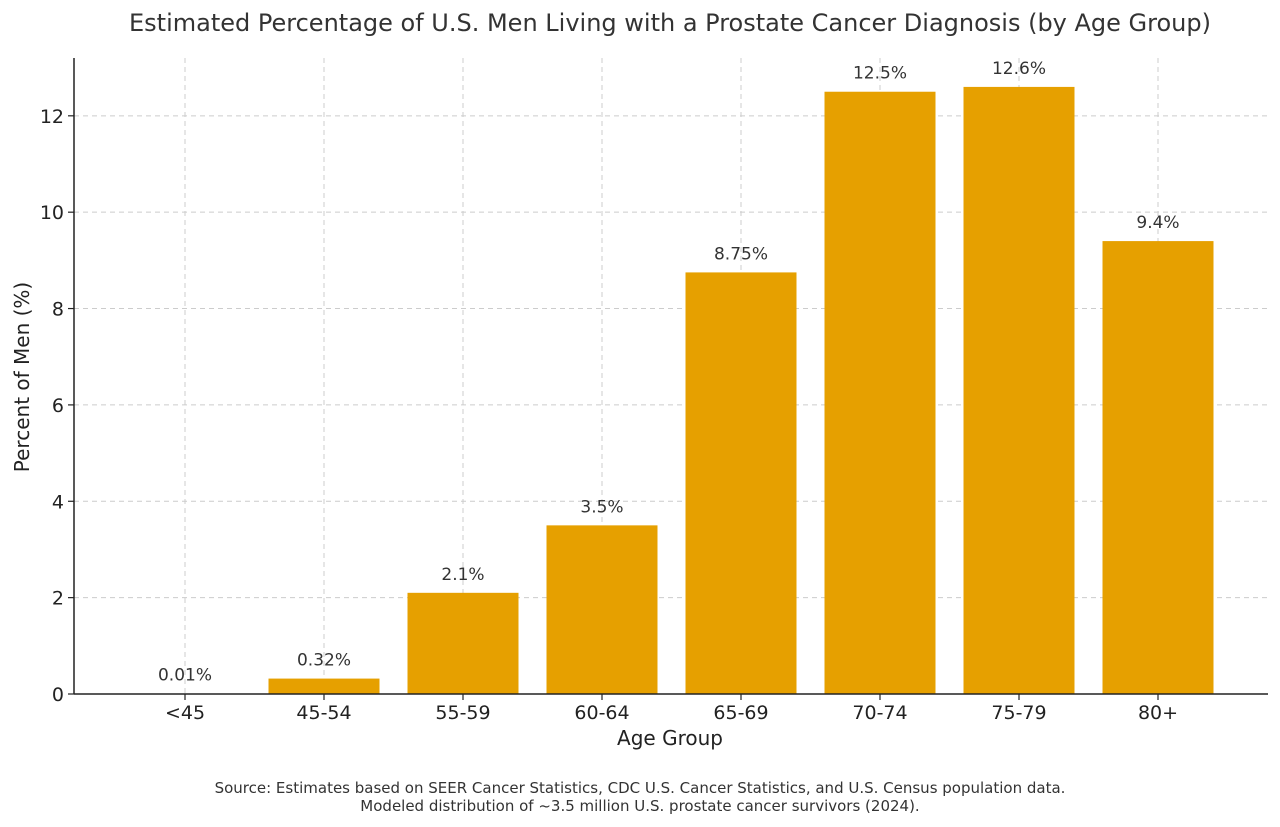 The height and width of the screenshot is (827, 1280). What do you see at coordinates (185, 676) in the screenshot?
I see `data-label-0: 0.01%` at bounding box center [185, 676].